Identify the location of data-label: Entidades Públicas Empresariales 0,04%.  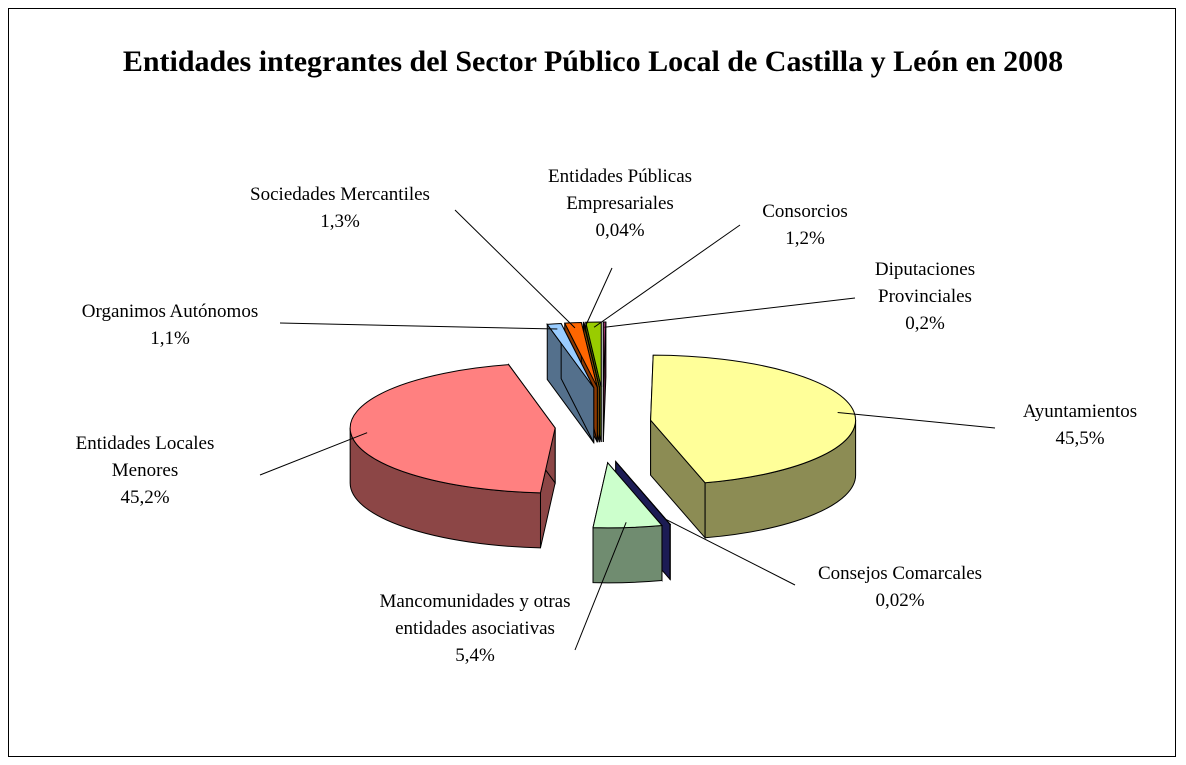
(620, 203).